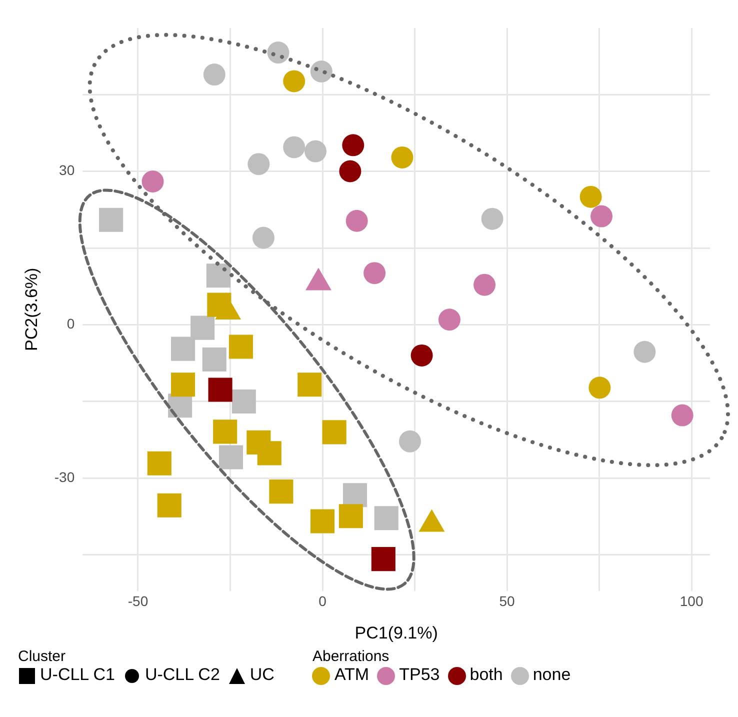  I want to click on text: Aberrations, so click(351, 656).